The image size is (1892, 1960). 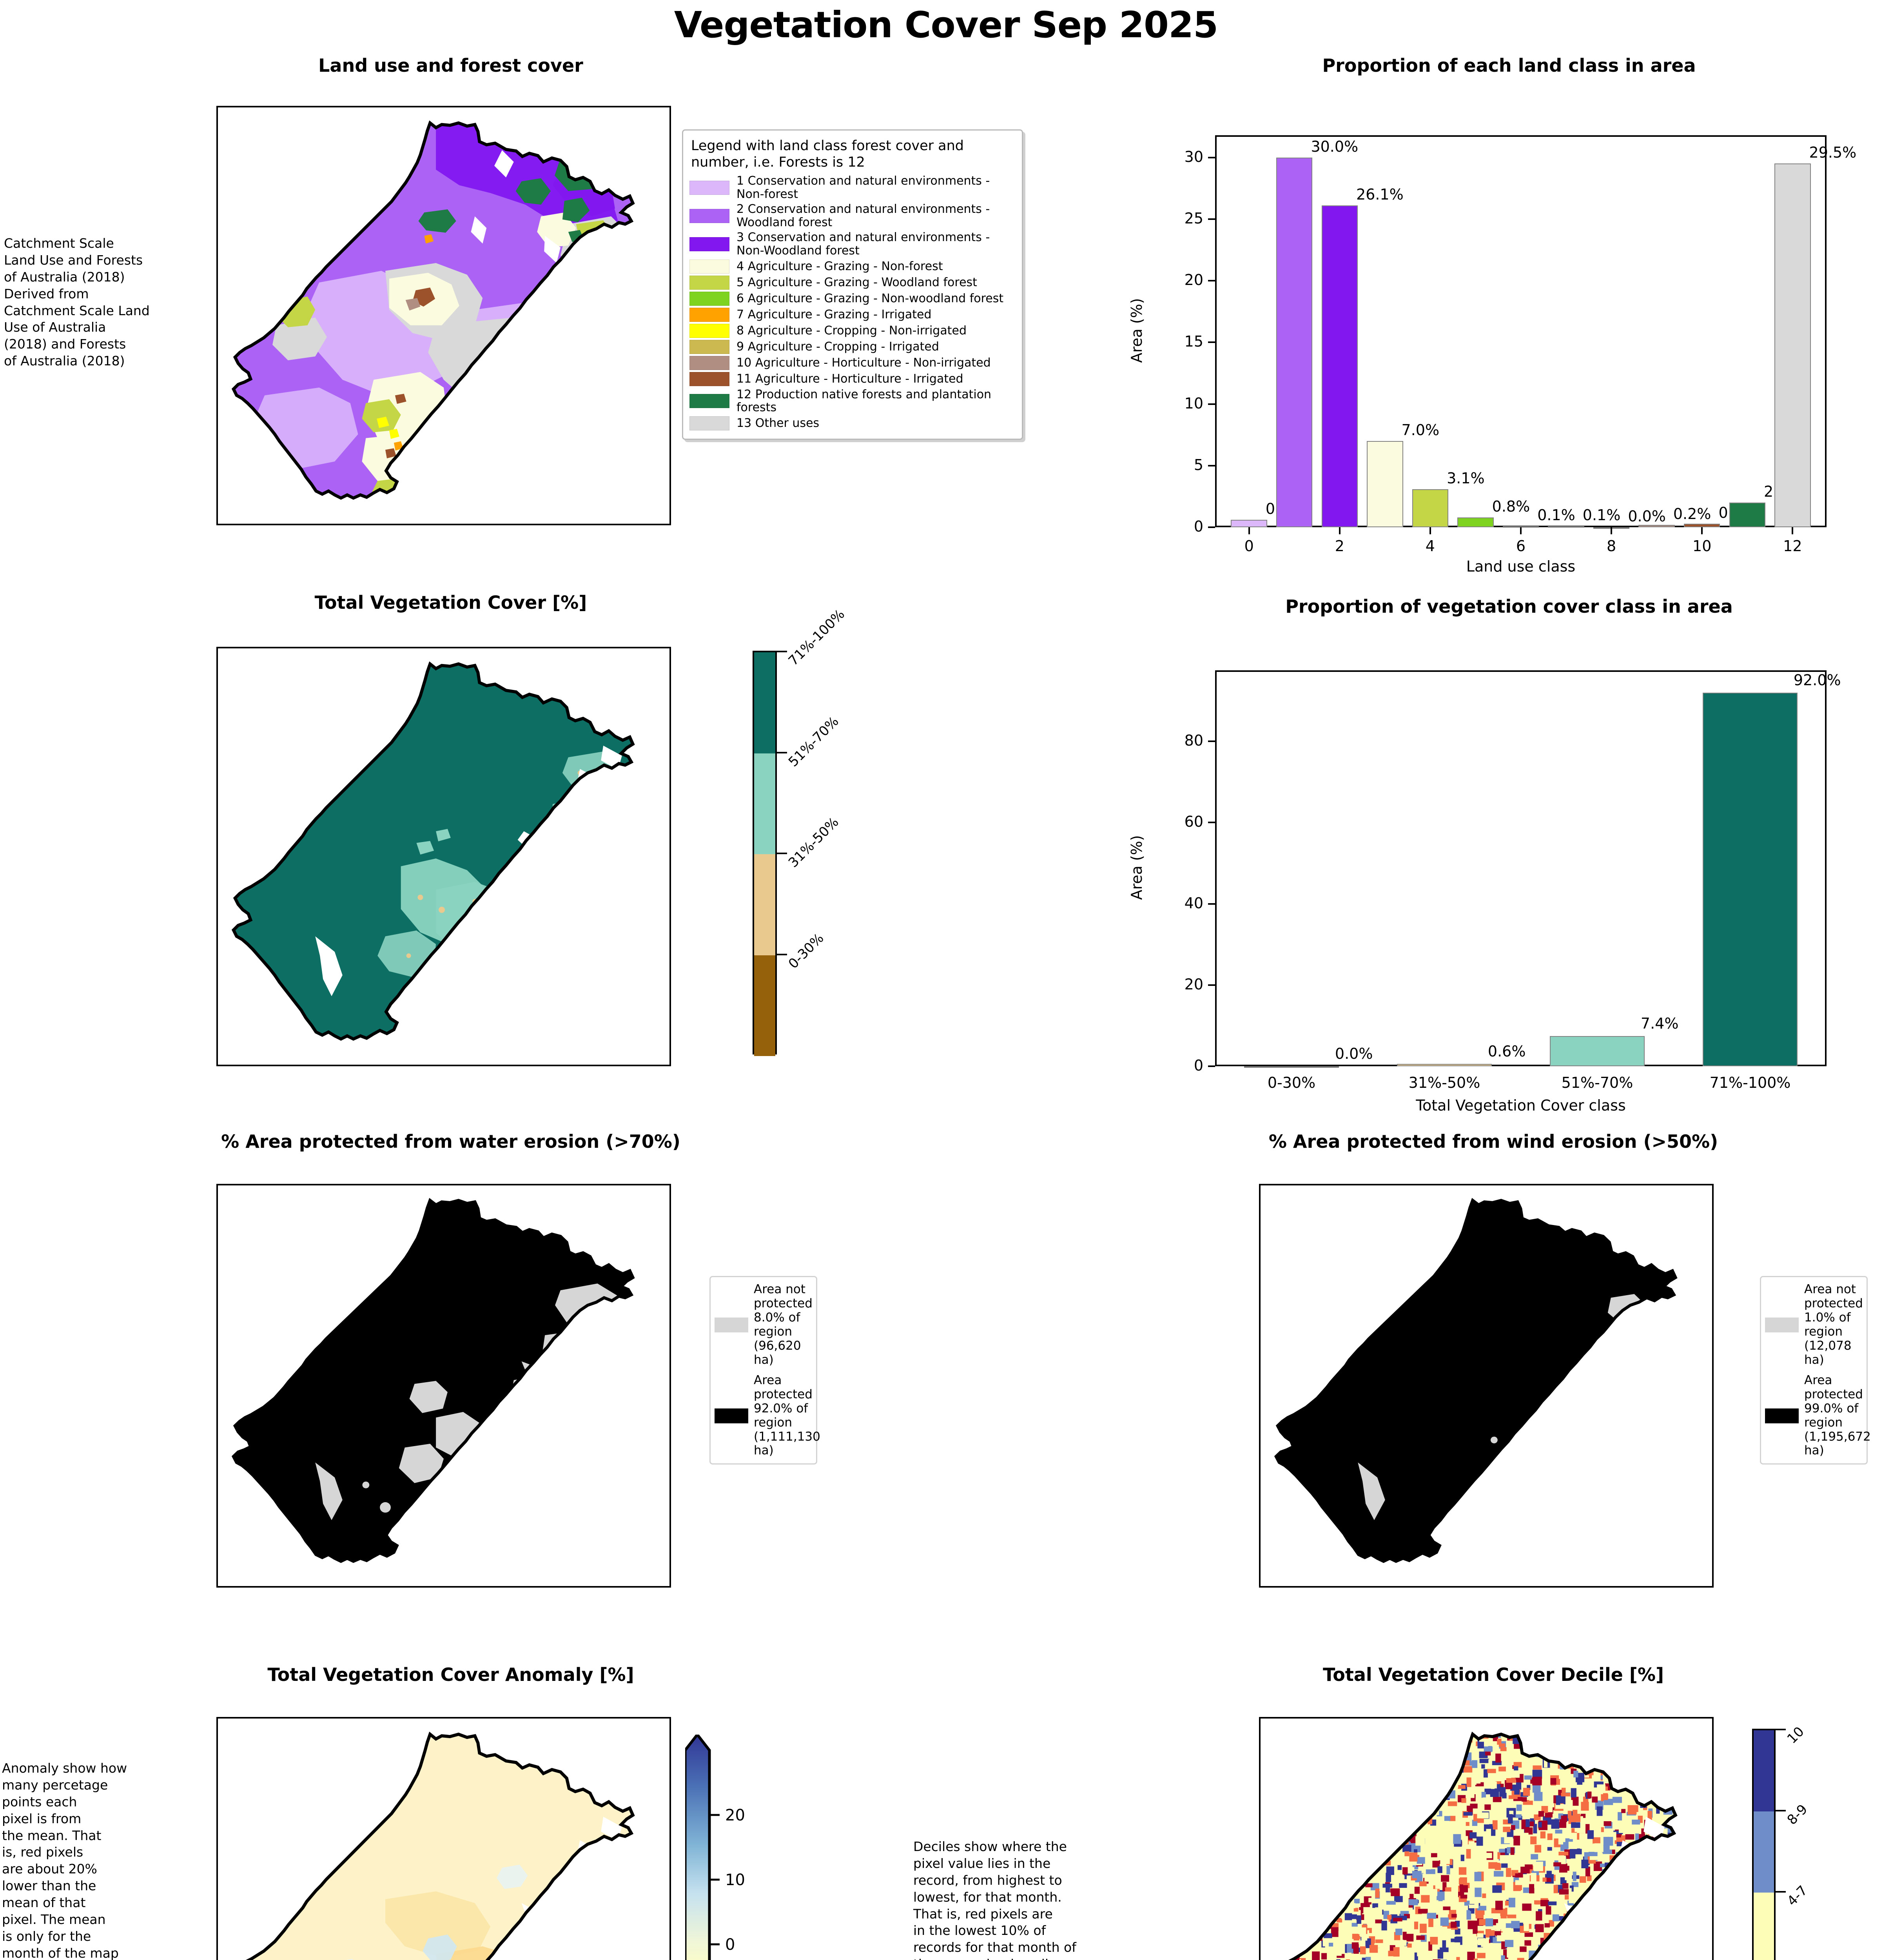 What do you see at coordinates (1486, 1838) in the screenshot?
I see `decile-map` at bounding box center [1486, 1838].